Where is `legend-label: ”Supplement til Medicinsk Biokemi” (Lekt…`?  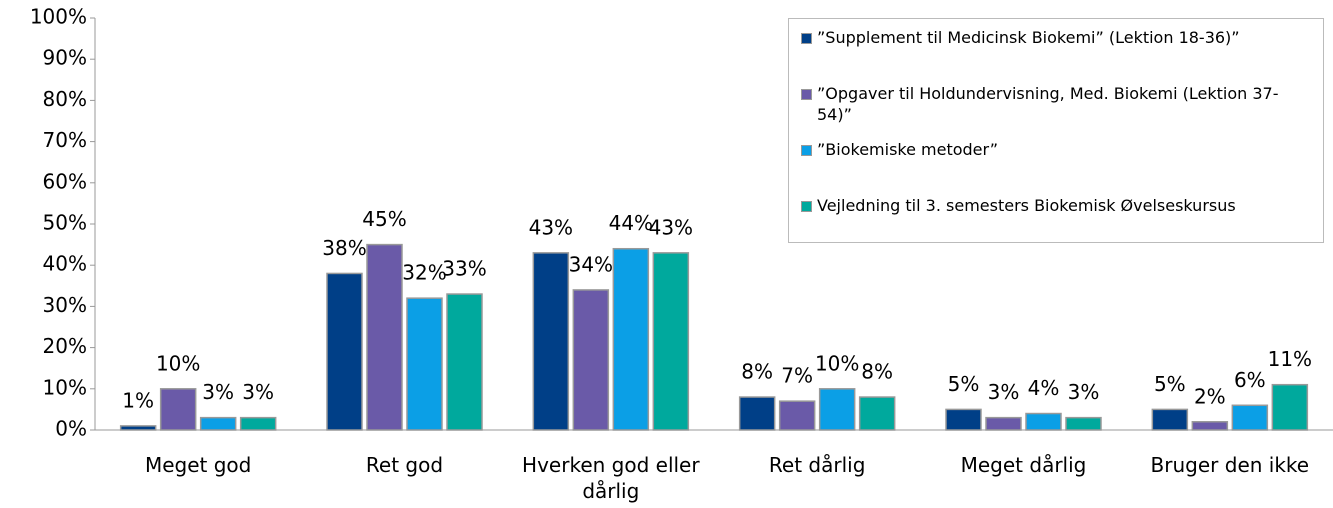 legend-label: ”Supplement til Medicinsk Biokemi” (Lekt… is located at coordinates (1028, 37).